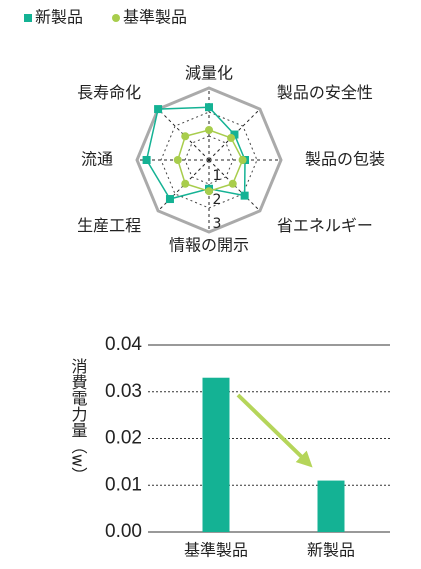 The height and width of the screenshot is (569, 421). Describe the element at coordinates (59, 17) in the screenshot. I see `legend-label: 新製品` at that location.